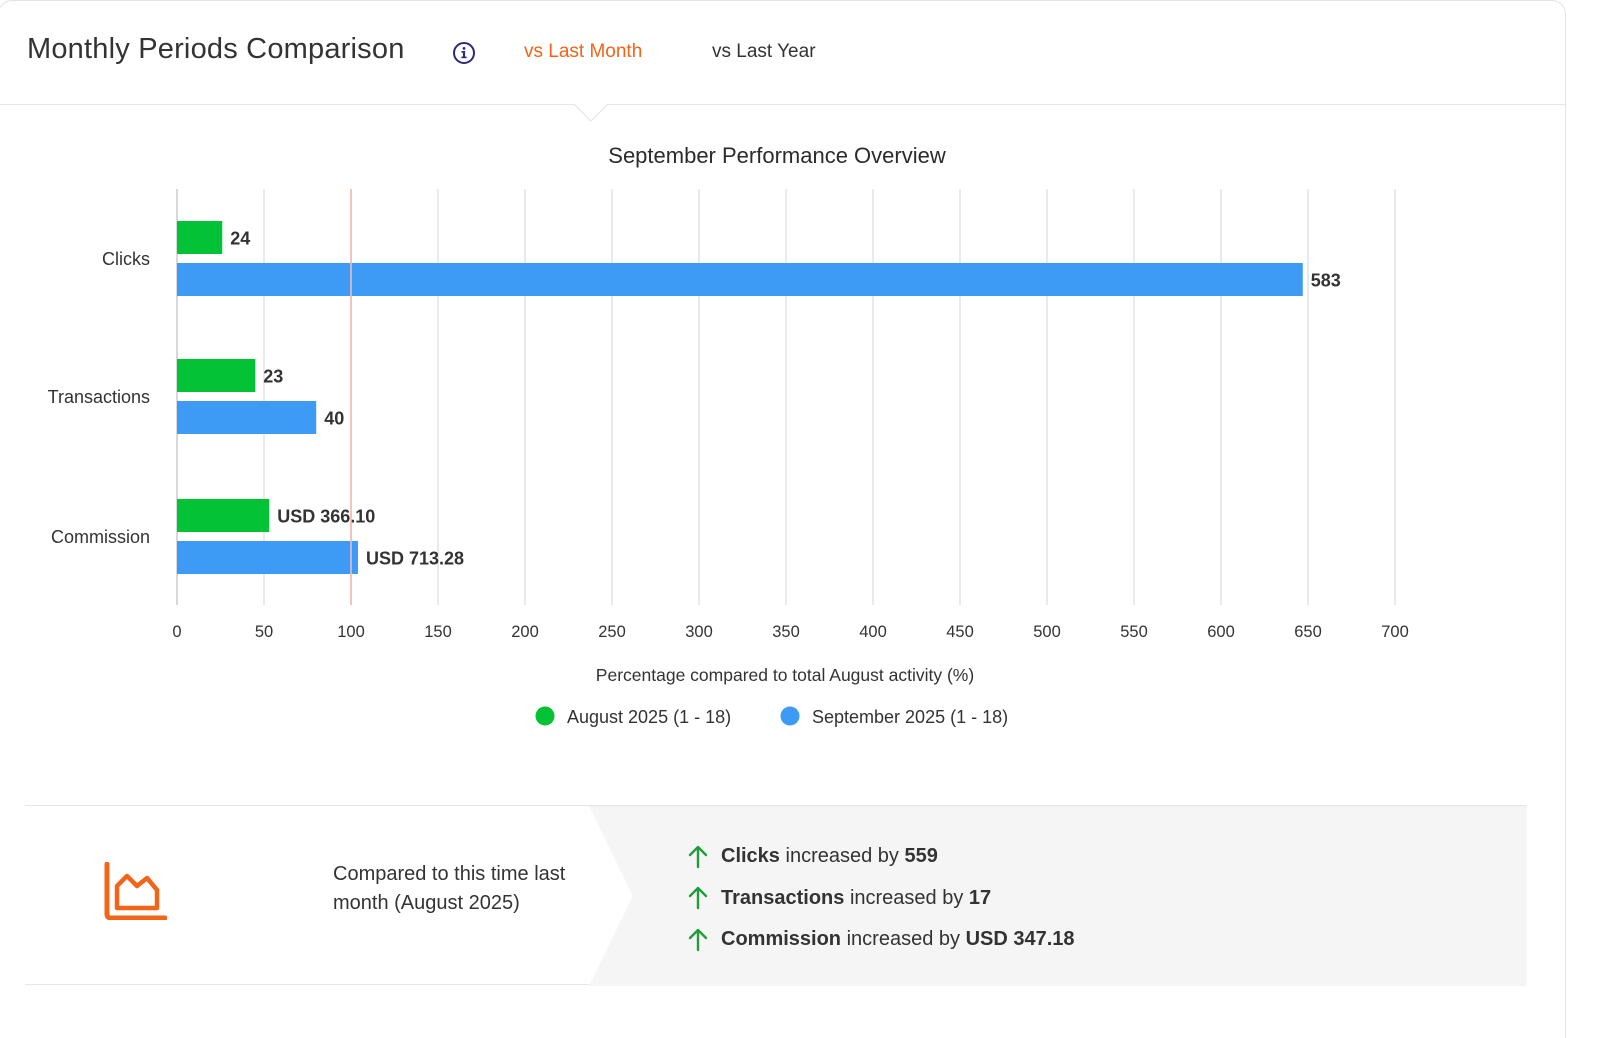 This screenshot has height=1038, width=1600. Describe the element at coordinates (921, 856) in the screenshot. I see `stat-amount: 559` at that location.